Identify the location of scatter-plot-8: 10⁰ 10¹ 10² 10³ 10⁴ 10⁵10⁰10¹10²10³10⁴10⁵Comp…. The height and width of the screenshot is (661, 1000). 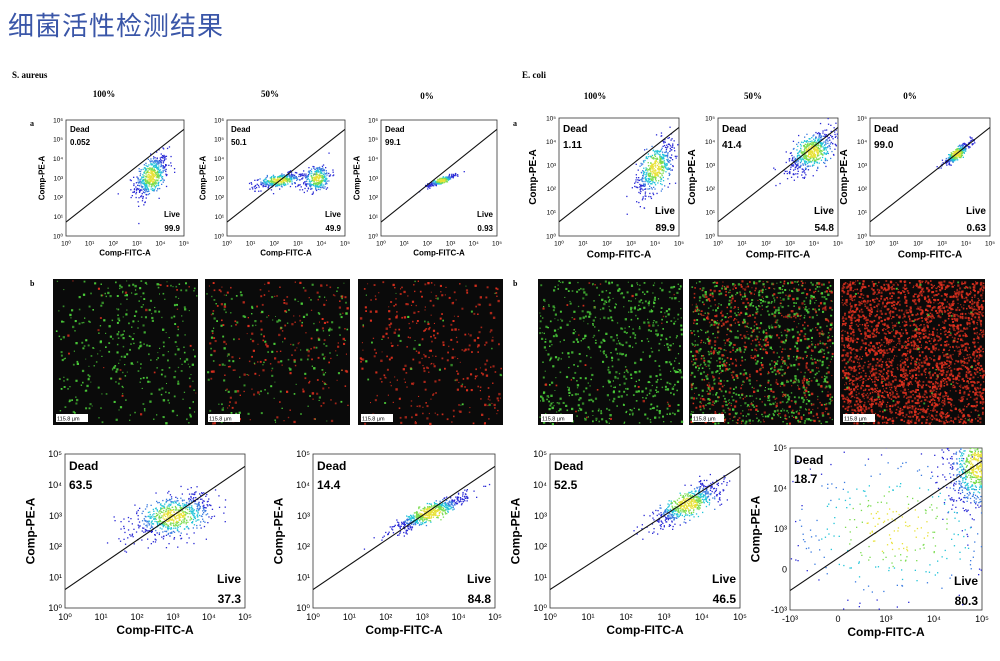
(386, 543).